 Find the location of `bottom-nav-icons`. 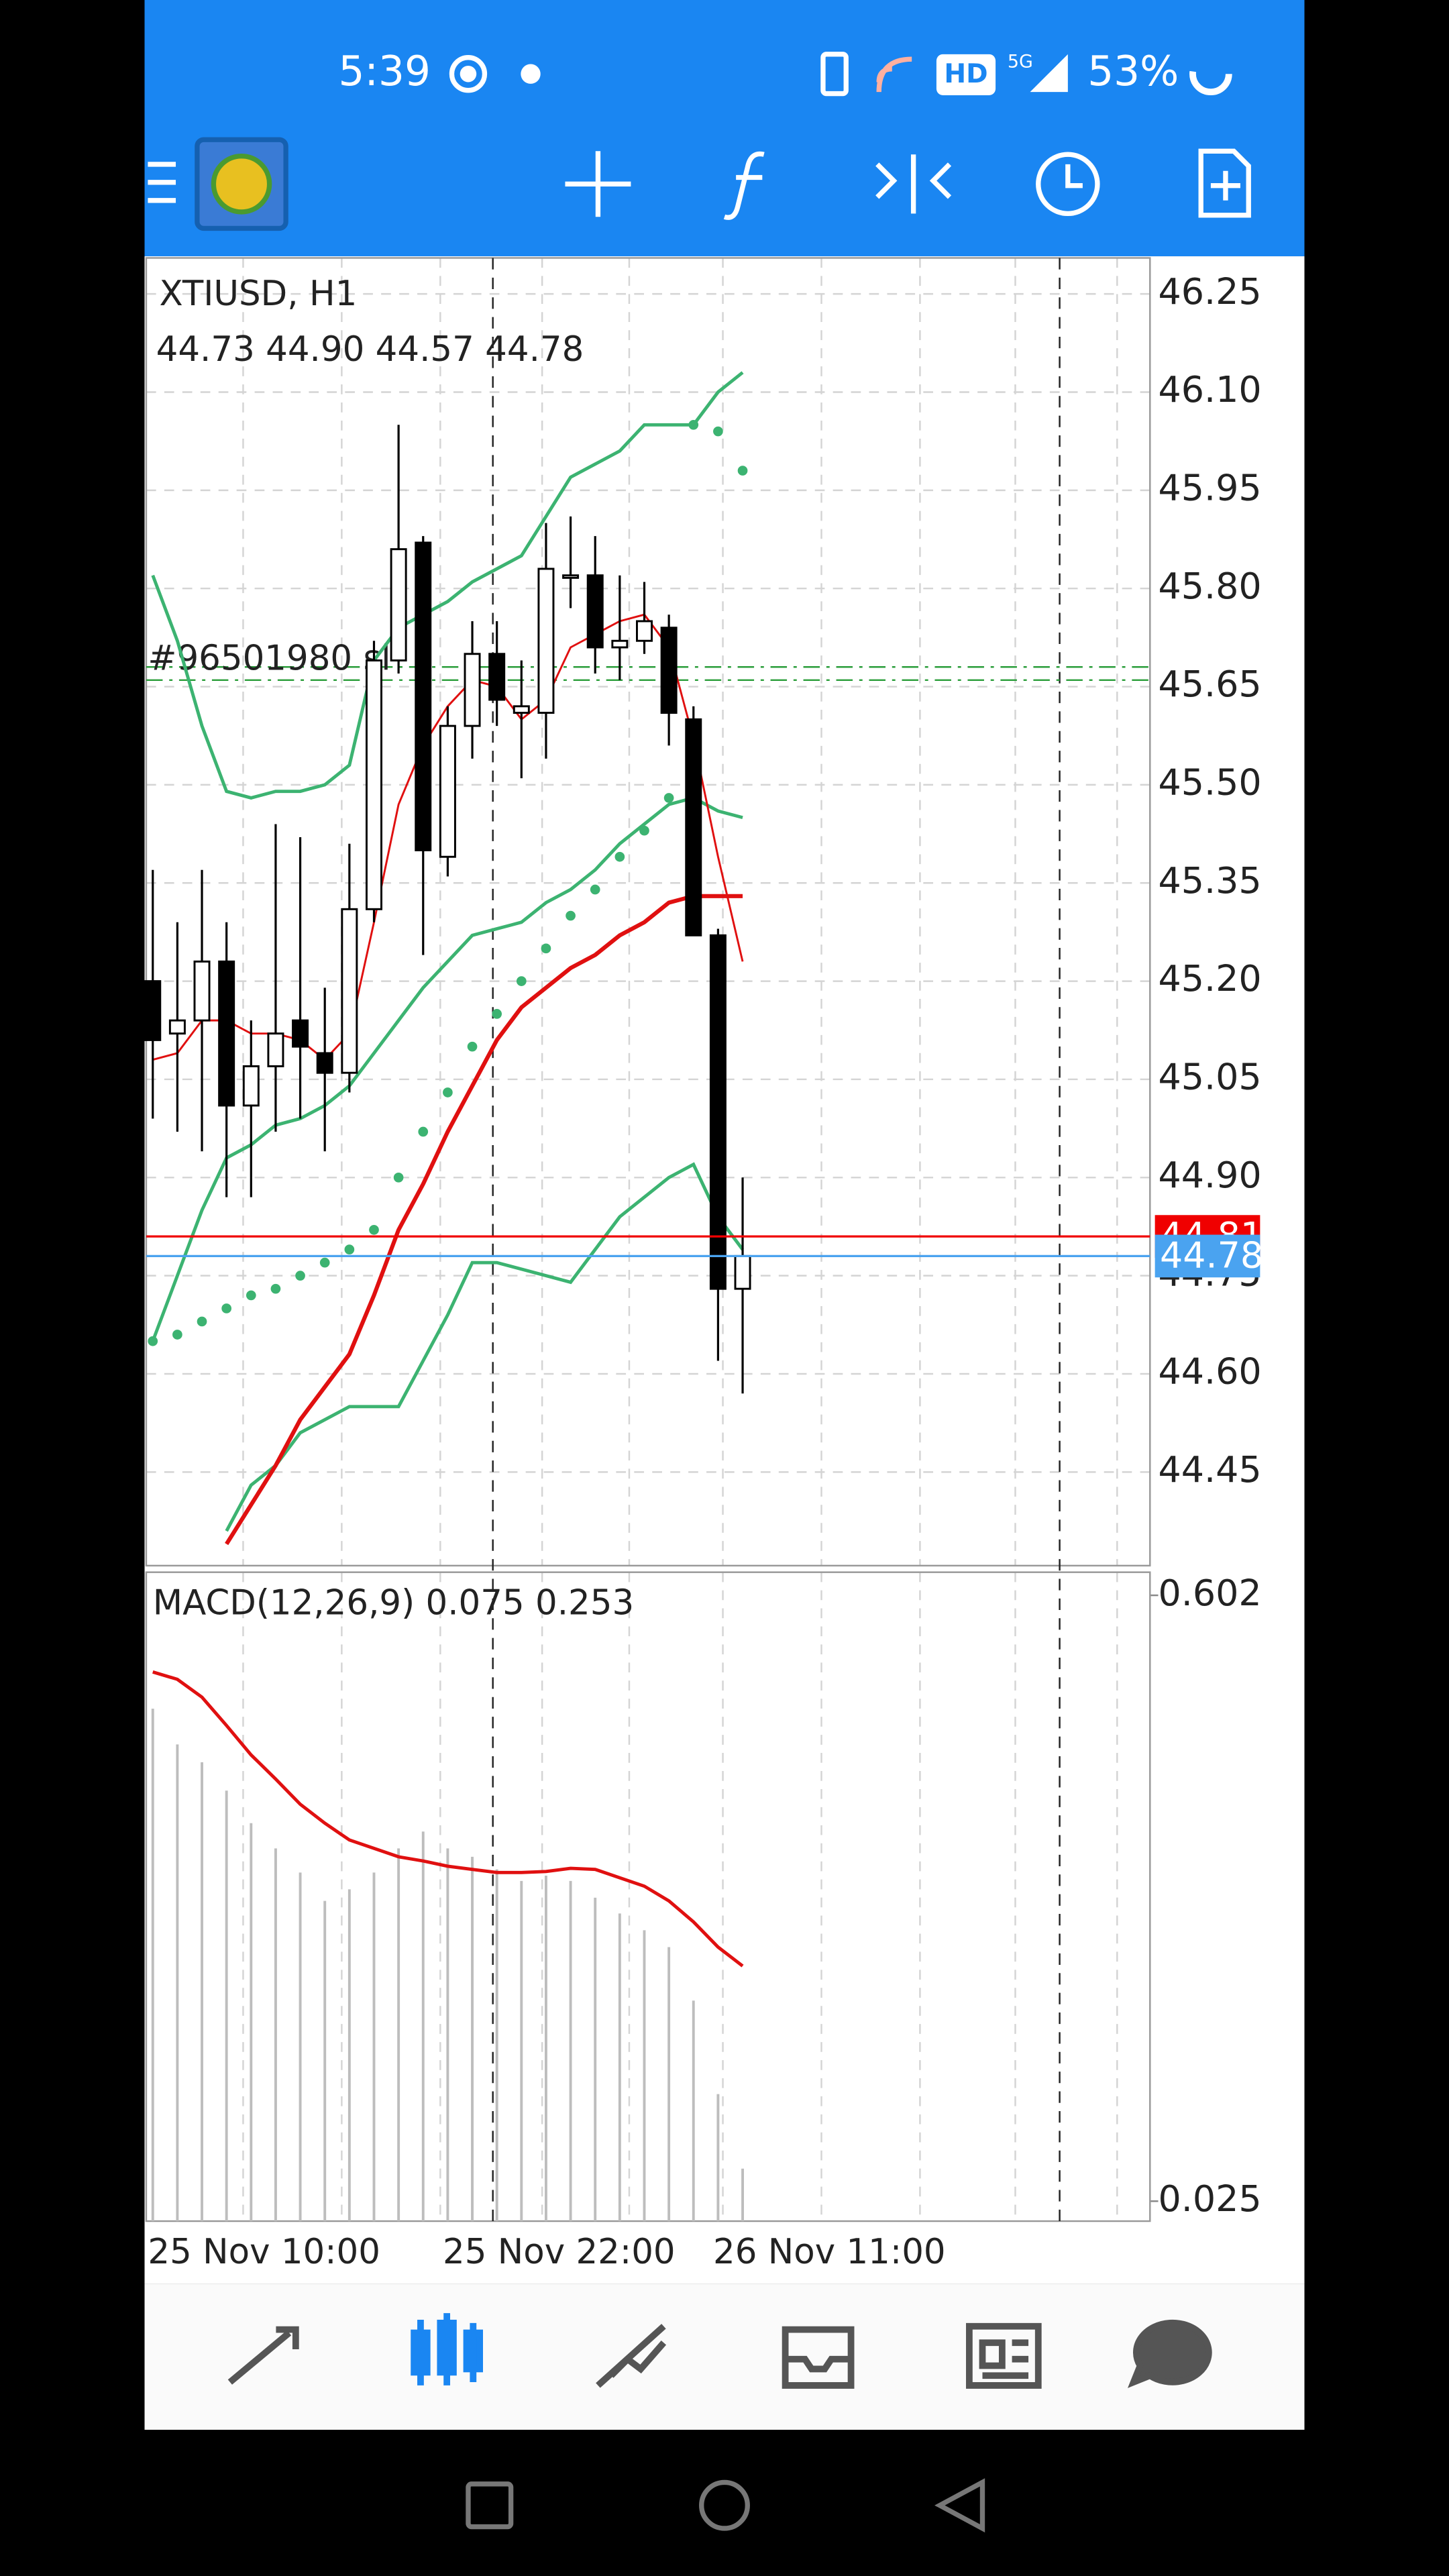

bottom-nav-icons is located at coordinates (719, 2351).